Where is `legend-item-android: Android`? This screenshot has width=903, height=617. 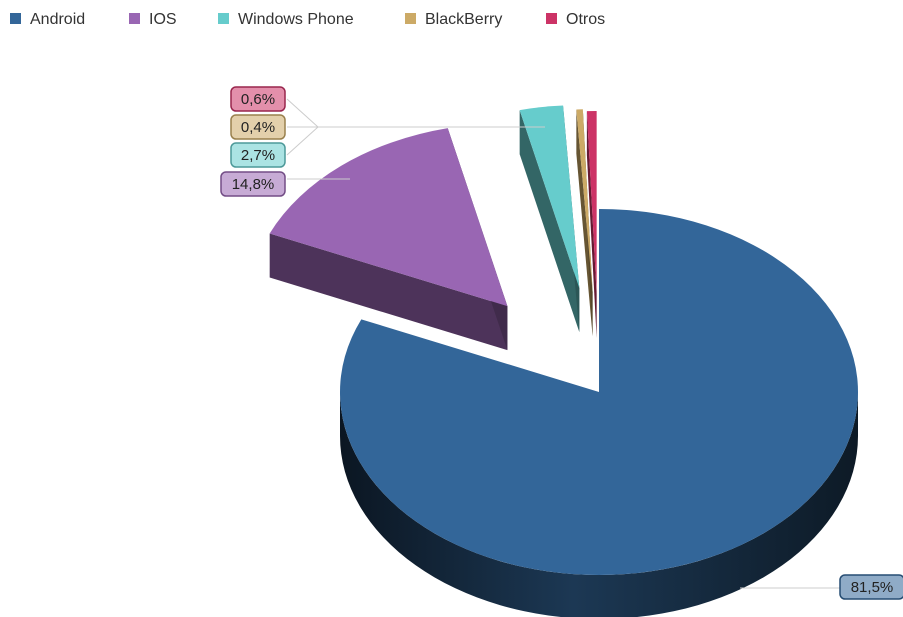
legend-item-android: Android is located at coordinates (47, 19).